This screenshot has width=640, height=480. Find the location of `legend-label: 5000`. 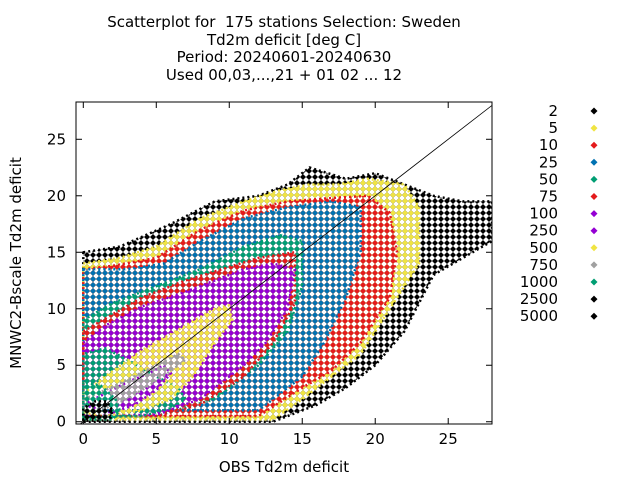

legend-label: 5000 is located at coordinates (539, 316).